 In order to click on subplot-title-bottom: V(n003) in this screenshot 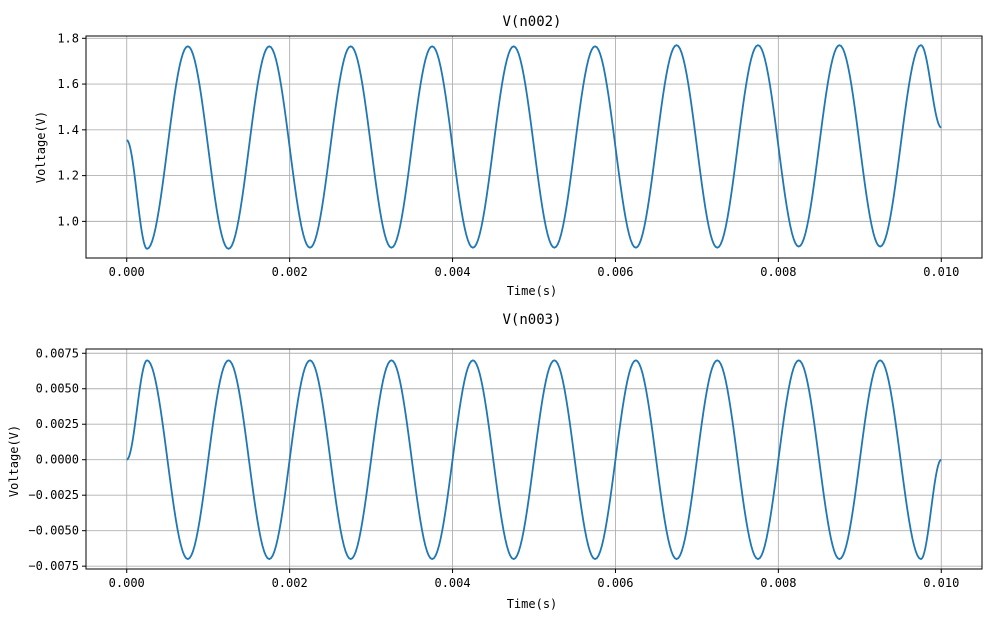, I will do `click(531, 320)`.